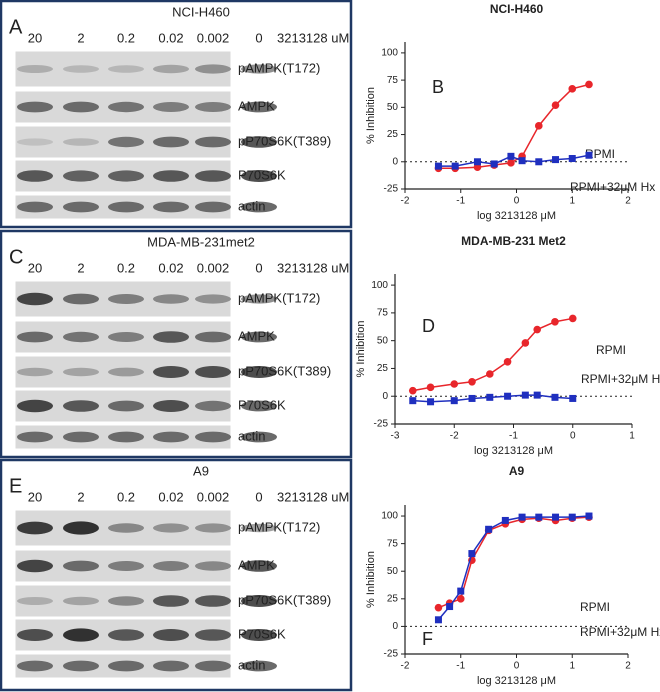 The image size is (660, 692). Describe the element at coordinates (16, 257) in the screenshot. I see `panel-letter: C` at that location.